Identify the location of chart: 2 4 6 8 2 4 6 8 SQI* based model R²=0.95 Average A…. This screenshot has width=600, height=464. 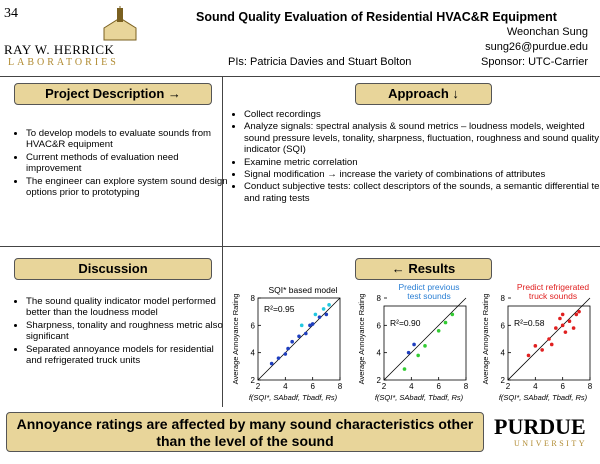
(287, 343).